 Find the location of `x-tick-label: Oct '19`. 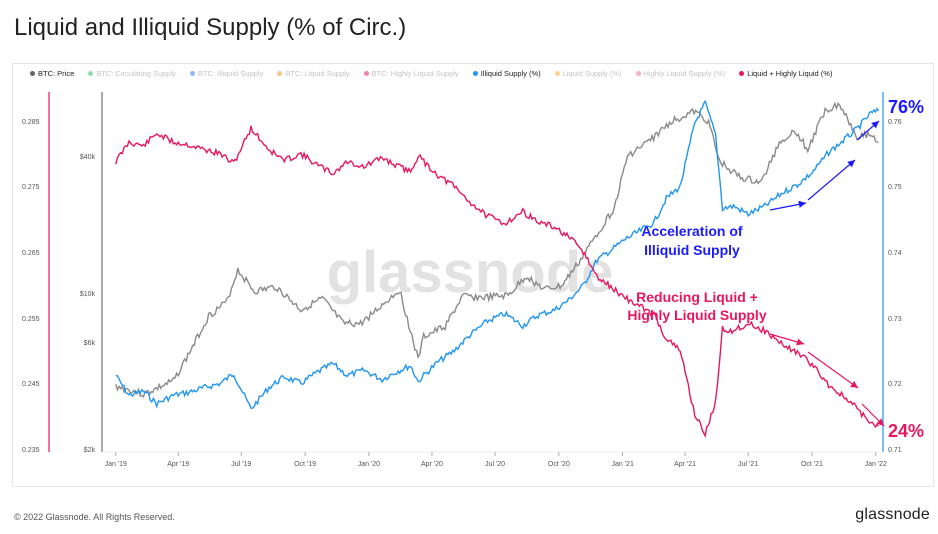

x-tick-label: Oct '19 is located at coordinates (305, 464).